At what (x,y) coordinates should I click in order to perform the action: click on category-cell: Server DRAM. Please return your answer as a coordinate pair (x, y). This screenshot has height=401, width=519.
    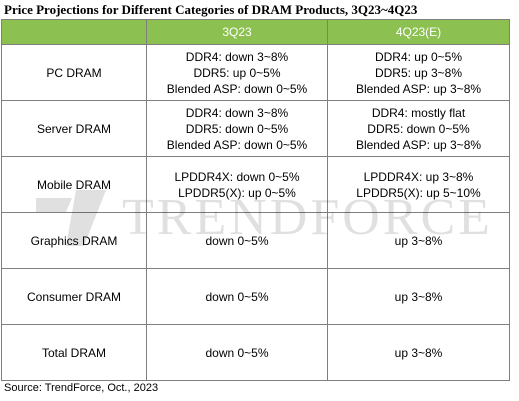
    Looking at the image, I should click on (74, 128).